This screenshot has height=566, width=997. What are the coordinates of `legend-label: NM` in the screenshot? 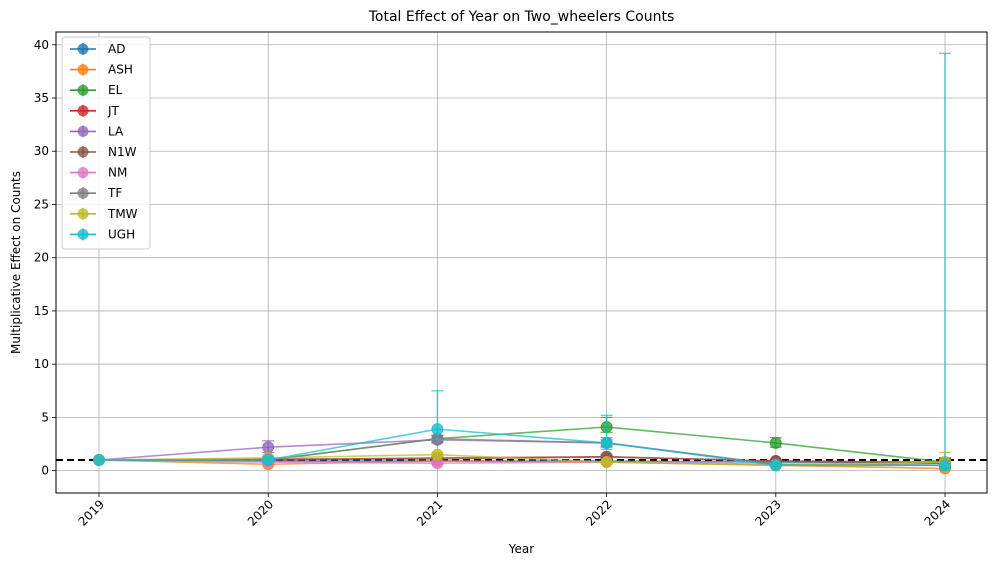 It's located at (117, 173).